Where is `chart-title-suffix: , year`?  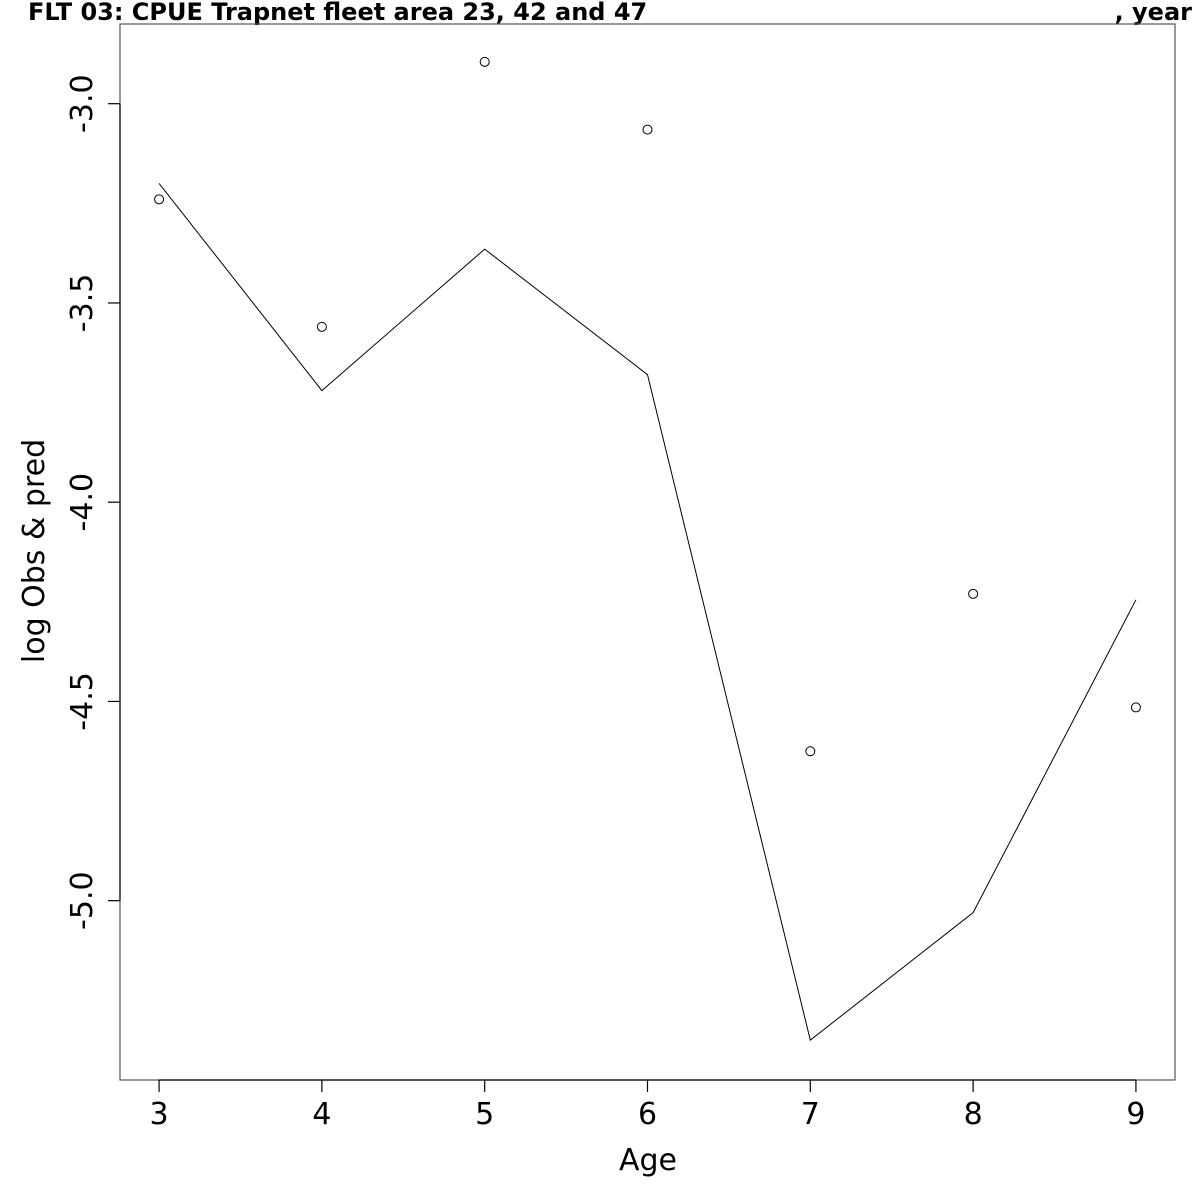 chart-title-suffix: , year is located at coordinates (1154, 13).